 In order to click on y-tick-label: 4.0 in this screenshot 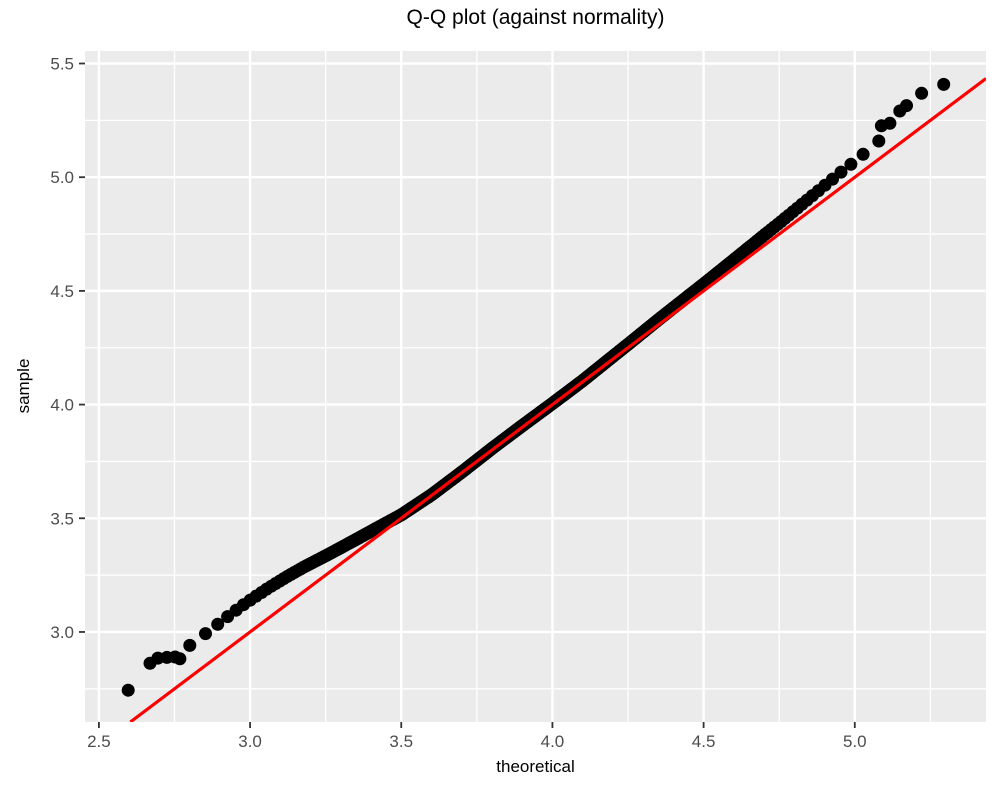, I will do `click(62, 405)`.